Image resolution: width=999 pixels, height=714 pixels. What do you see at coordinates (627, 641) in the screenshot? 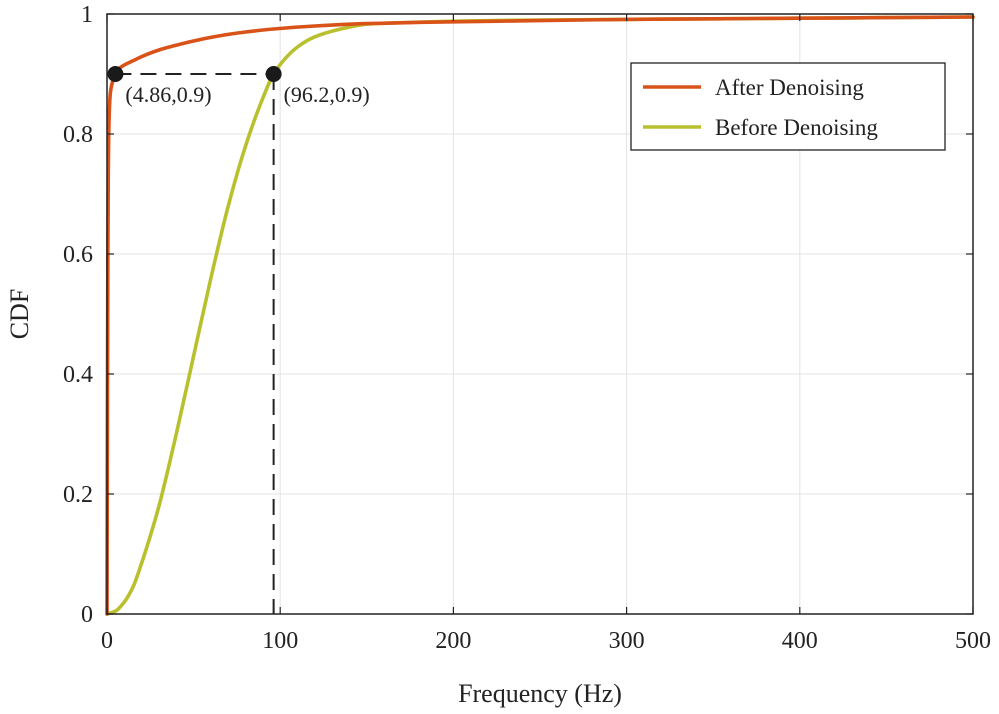
I see `x-tick-label: 300` at bounding box center [627, 641].